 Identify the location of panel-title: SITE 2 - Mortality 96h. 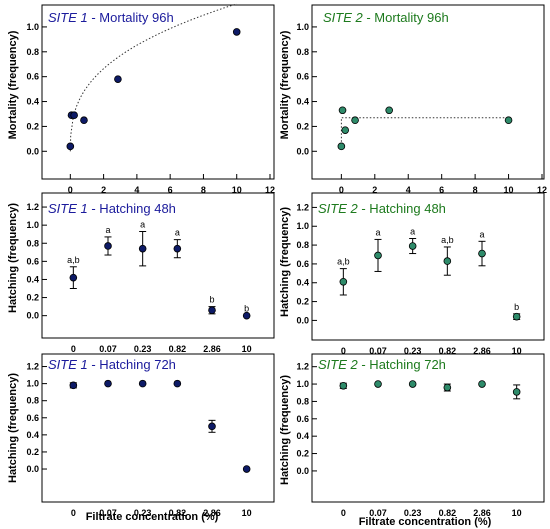
(386, 17).